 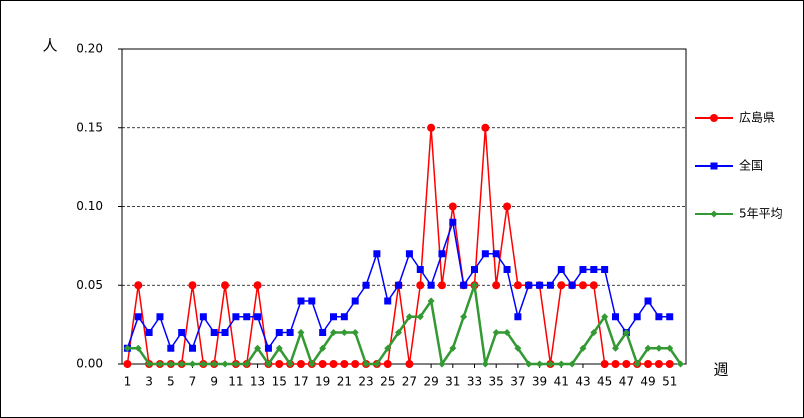 What do you see at coordinates (344, 382) in the screenshot?
I see `x-tick-label: 21` at bounding box center [344, 382].